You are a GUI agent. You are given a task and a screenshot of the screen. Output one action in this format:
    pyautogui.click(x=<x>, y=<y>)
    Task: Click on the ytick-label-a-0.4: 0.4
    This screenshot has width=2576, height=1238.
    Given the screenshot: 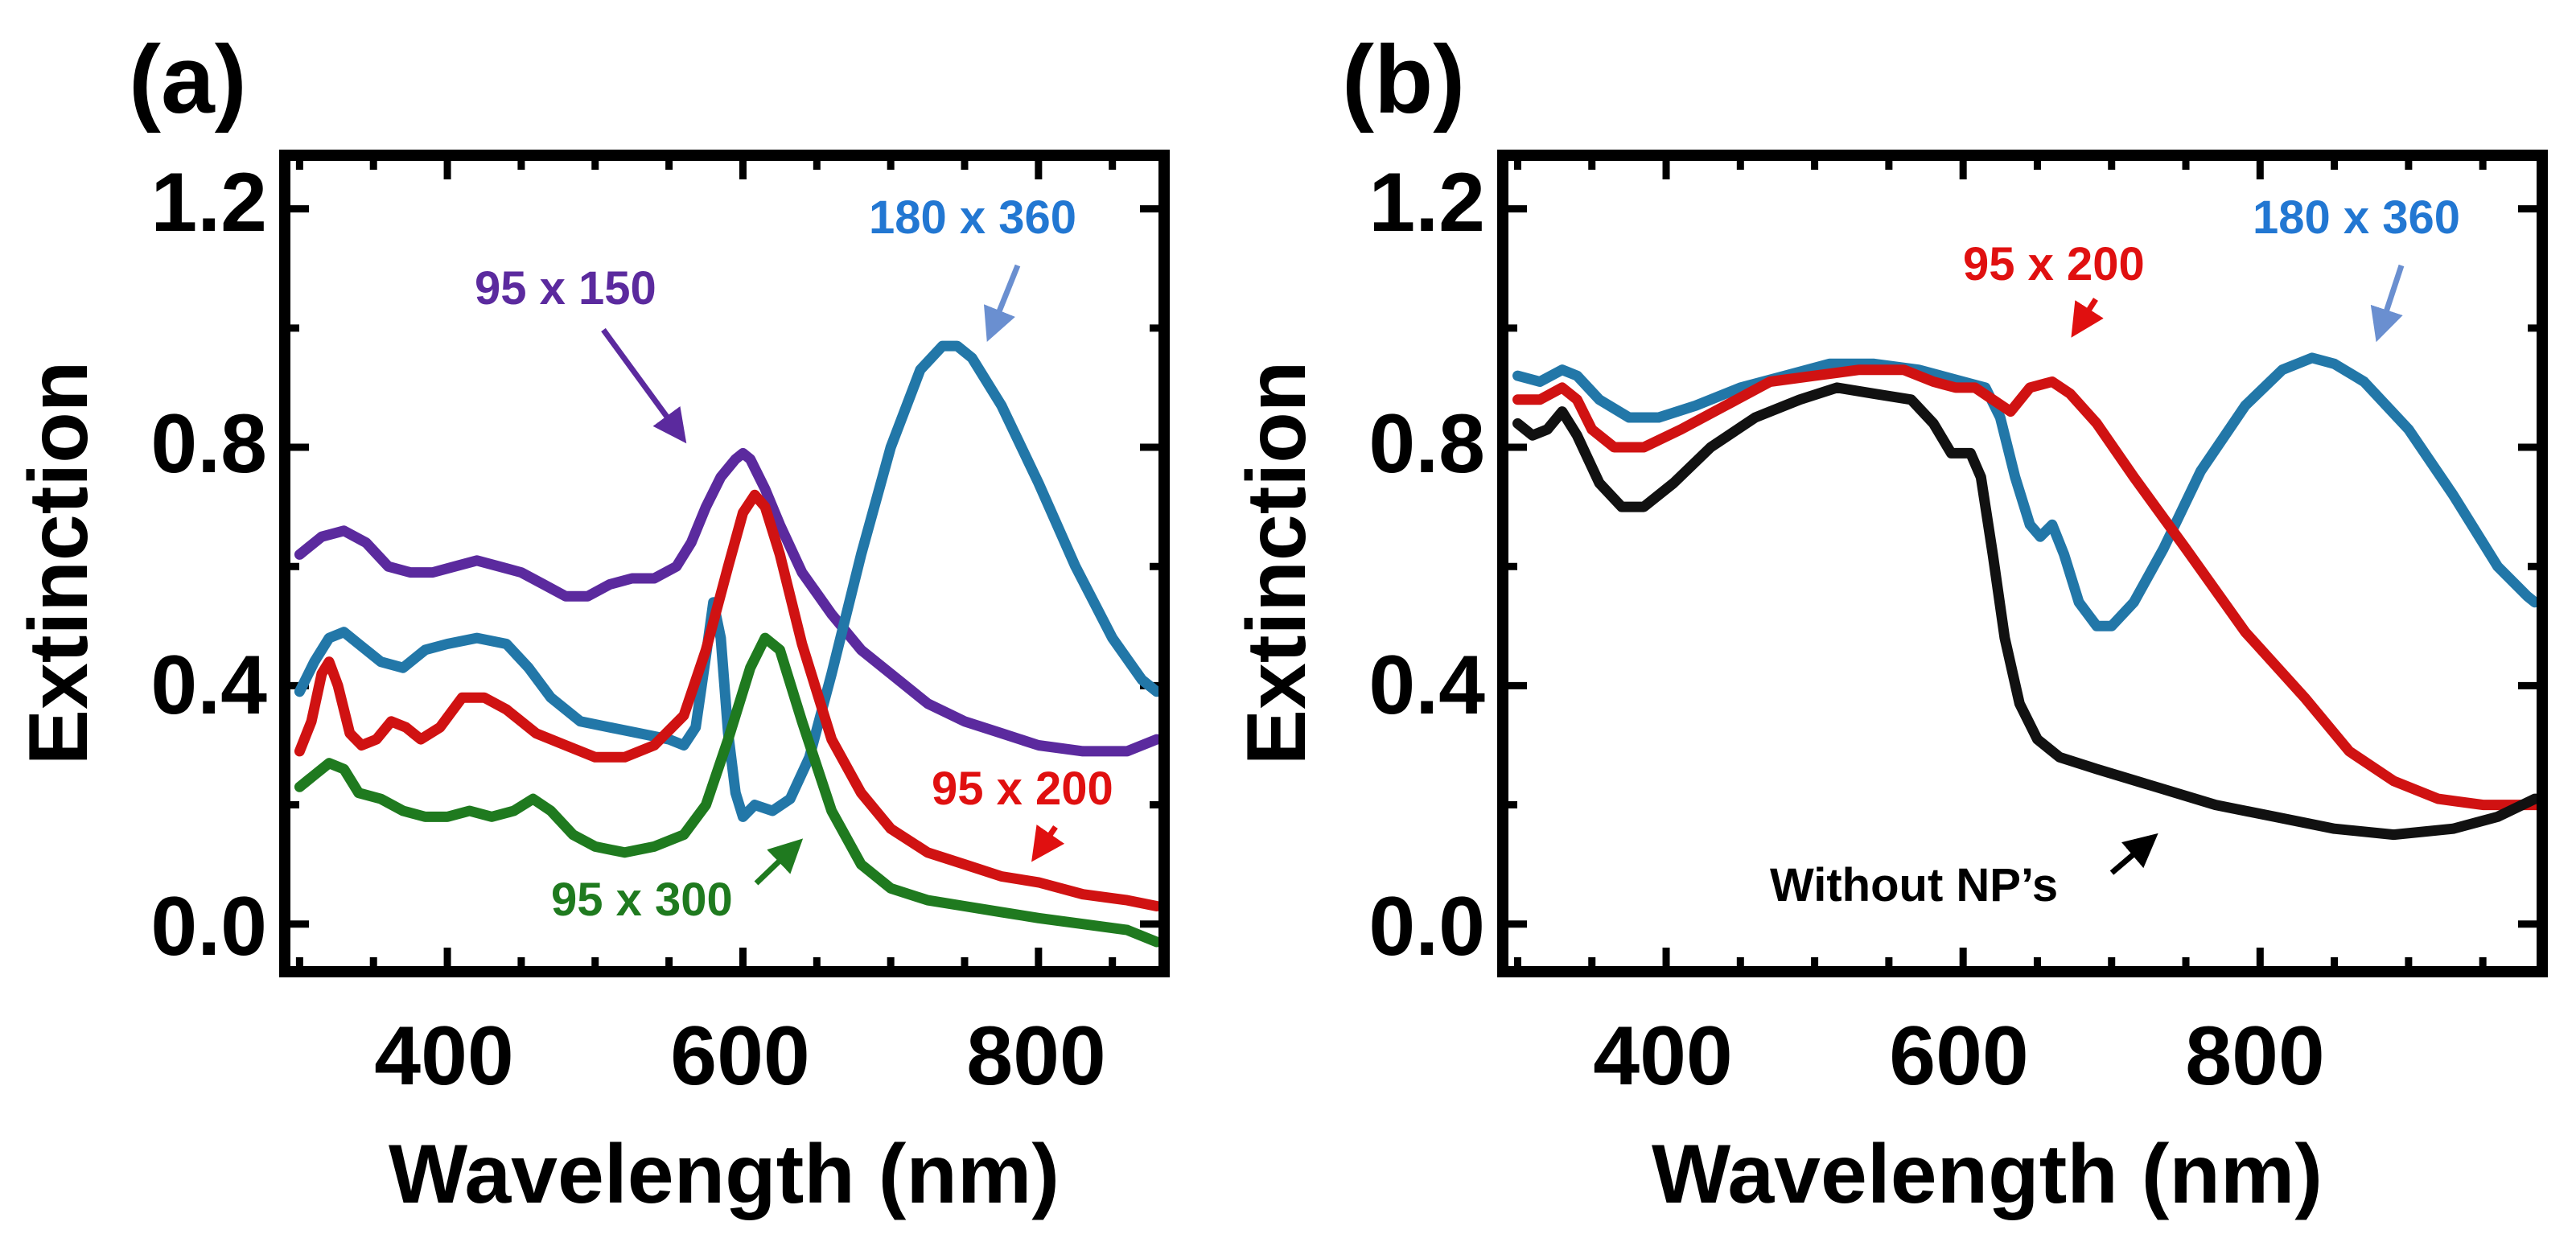 What is the action you would take?
    pyautogui.click(x=208, y=685)
    